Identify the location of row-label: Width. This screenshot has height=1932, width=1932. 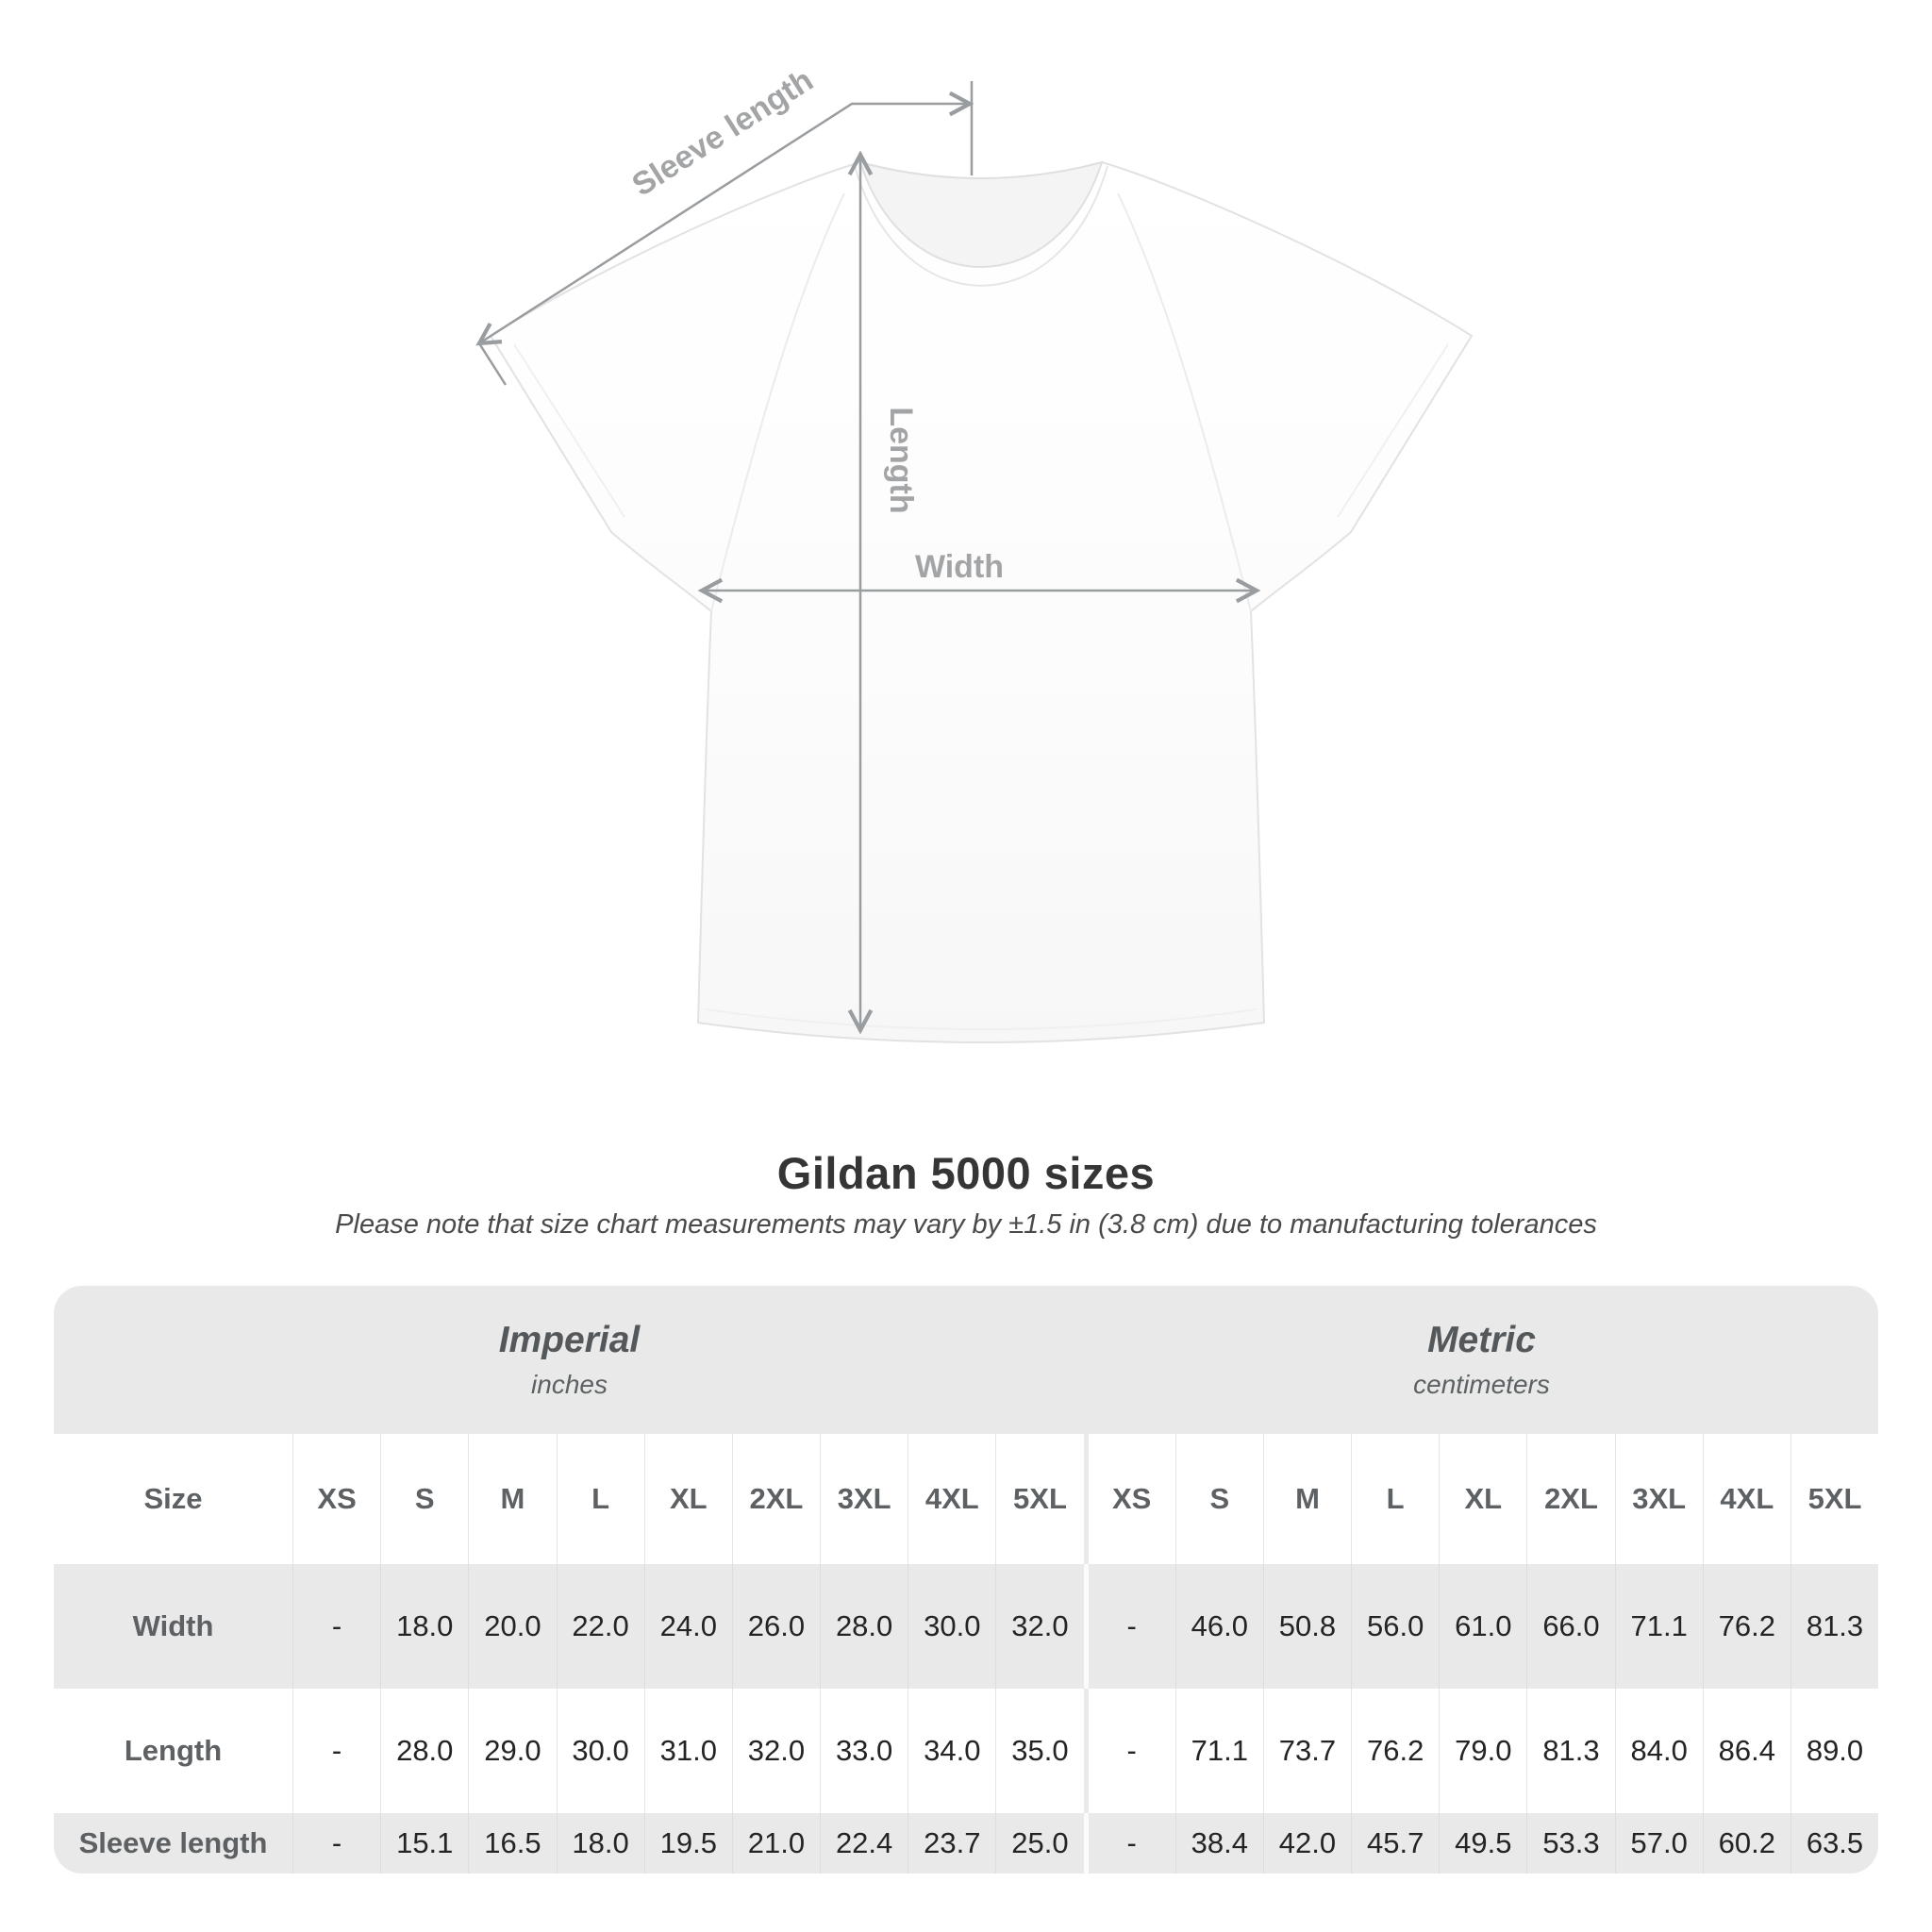
(173, 1625).